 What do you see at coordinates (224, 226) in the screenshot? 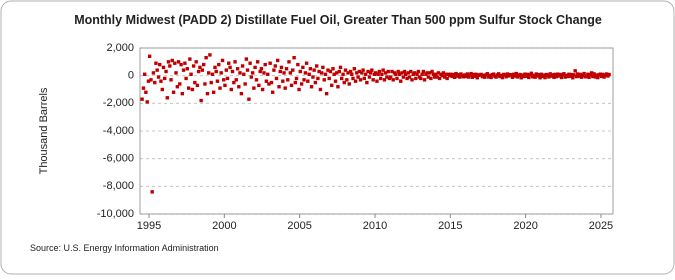
I see `x-tick-label: 2000` at bounding box center [224, 226].